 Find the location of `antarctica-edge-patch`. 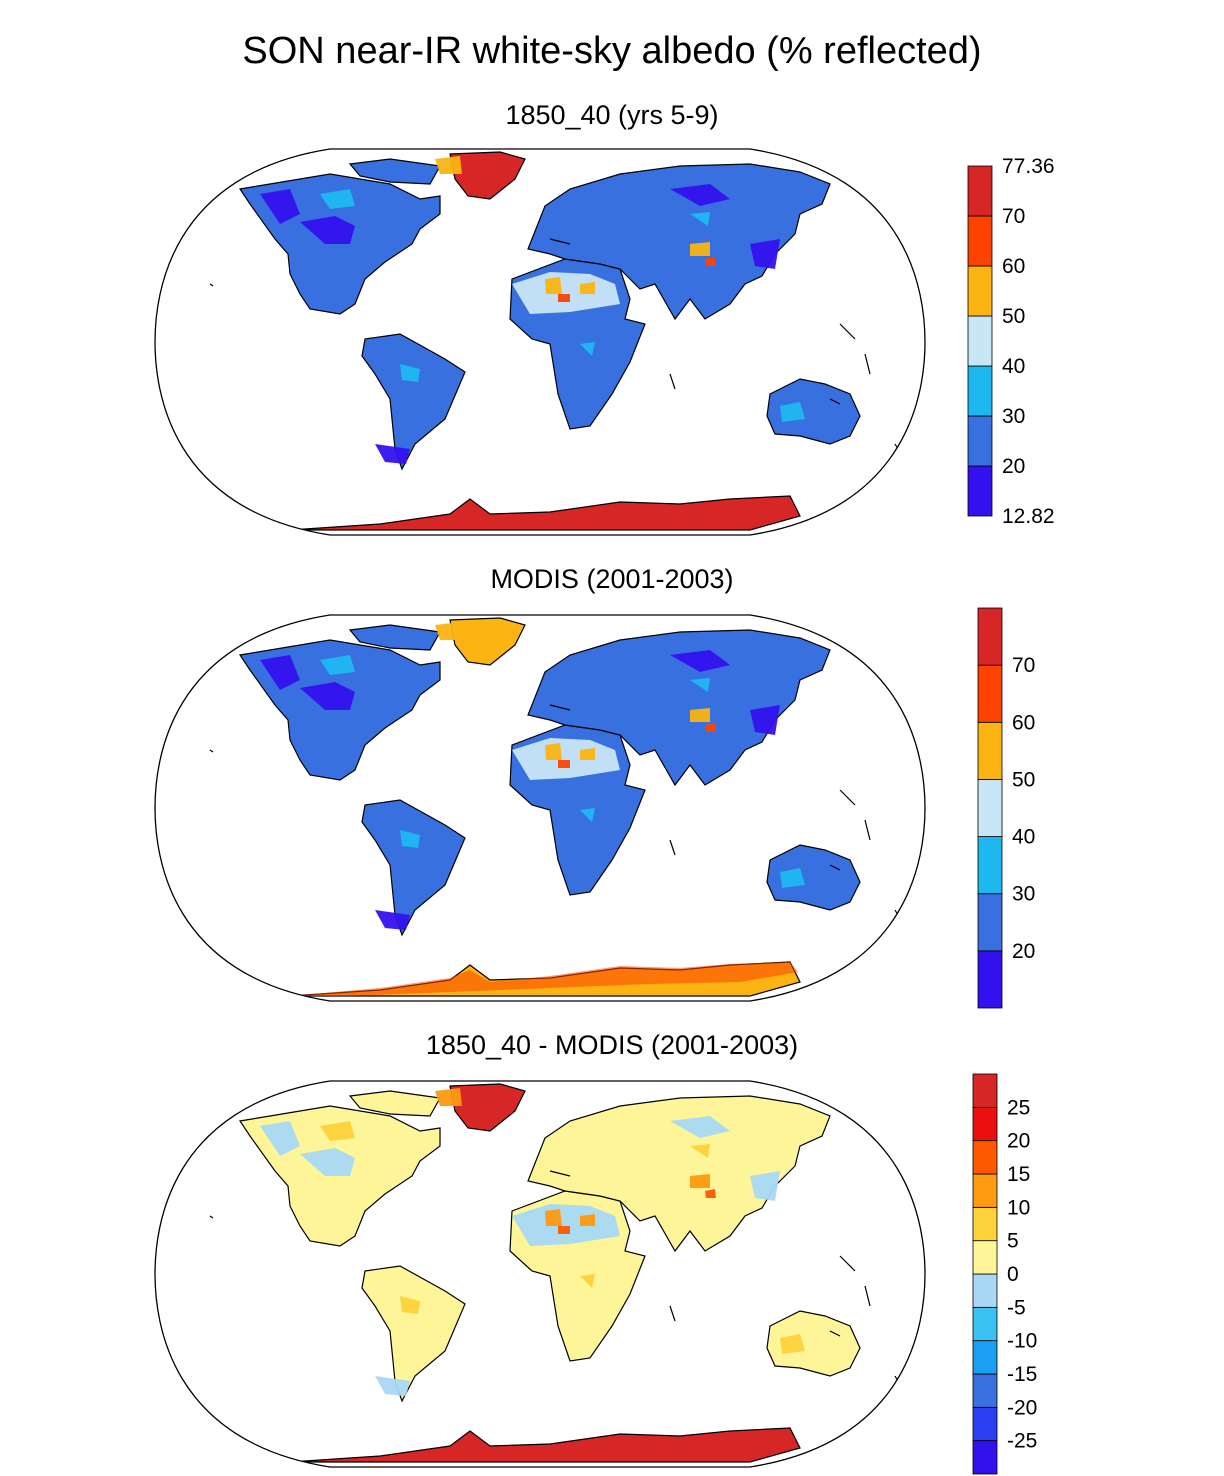

antarctica-edge-patch is located at coordinates (544, 979).